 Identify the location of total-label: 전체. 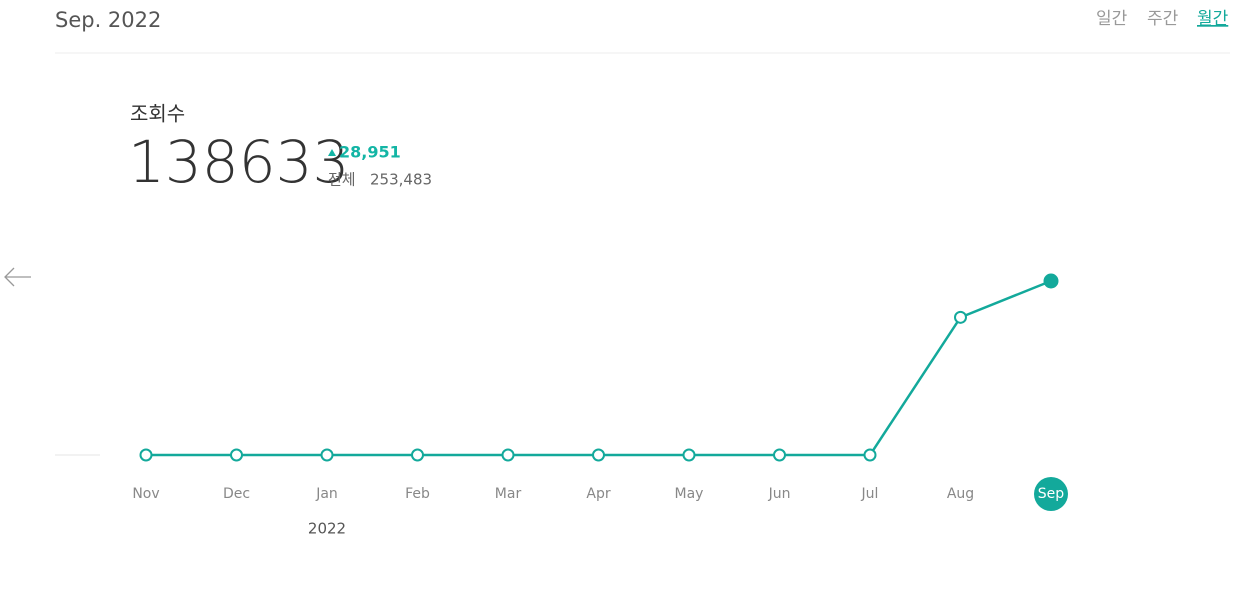
(342, 180).